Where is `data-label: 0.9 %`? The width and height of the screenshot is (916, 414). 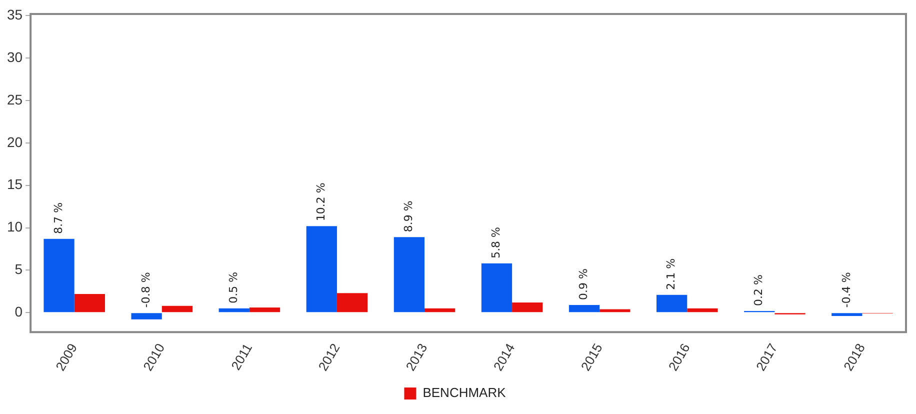 data-label: 0.9 % is located at coordinates (583, 284).